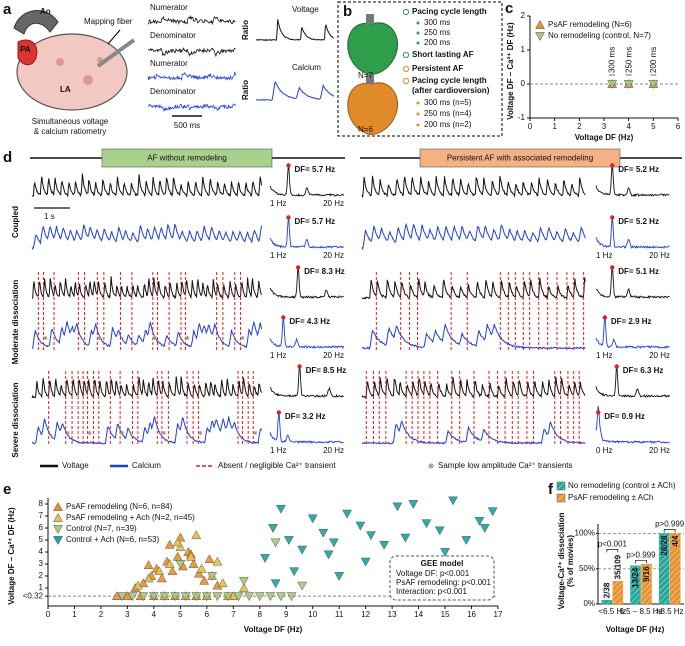 Image resolution: width=685 pixels, height=646 pixels. What do you see at coordinates (286, 614) in the screenshot?
I see `x-tick-label: 9` at bounding box center [286, 614].